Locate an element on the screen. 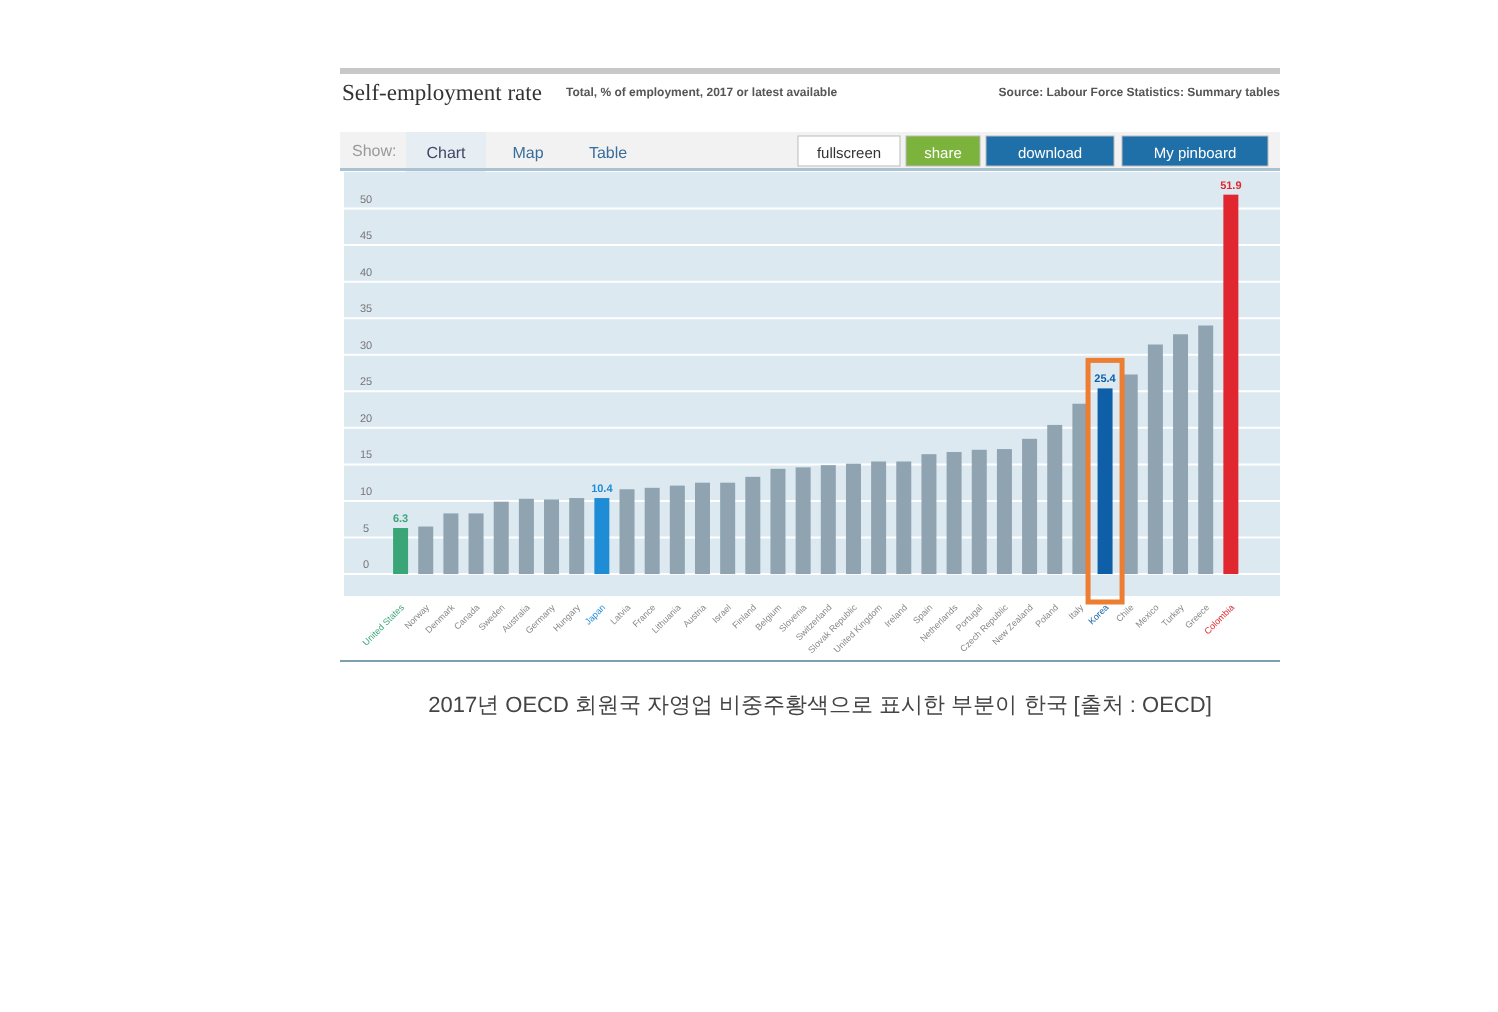  text: 2017년 OECD 회원국 자영업 비중주황색으로 표시한 부분이 한국 [출처 : OECD] is located at coordinates (820, 706).